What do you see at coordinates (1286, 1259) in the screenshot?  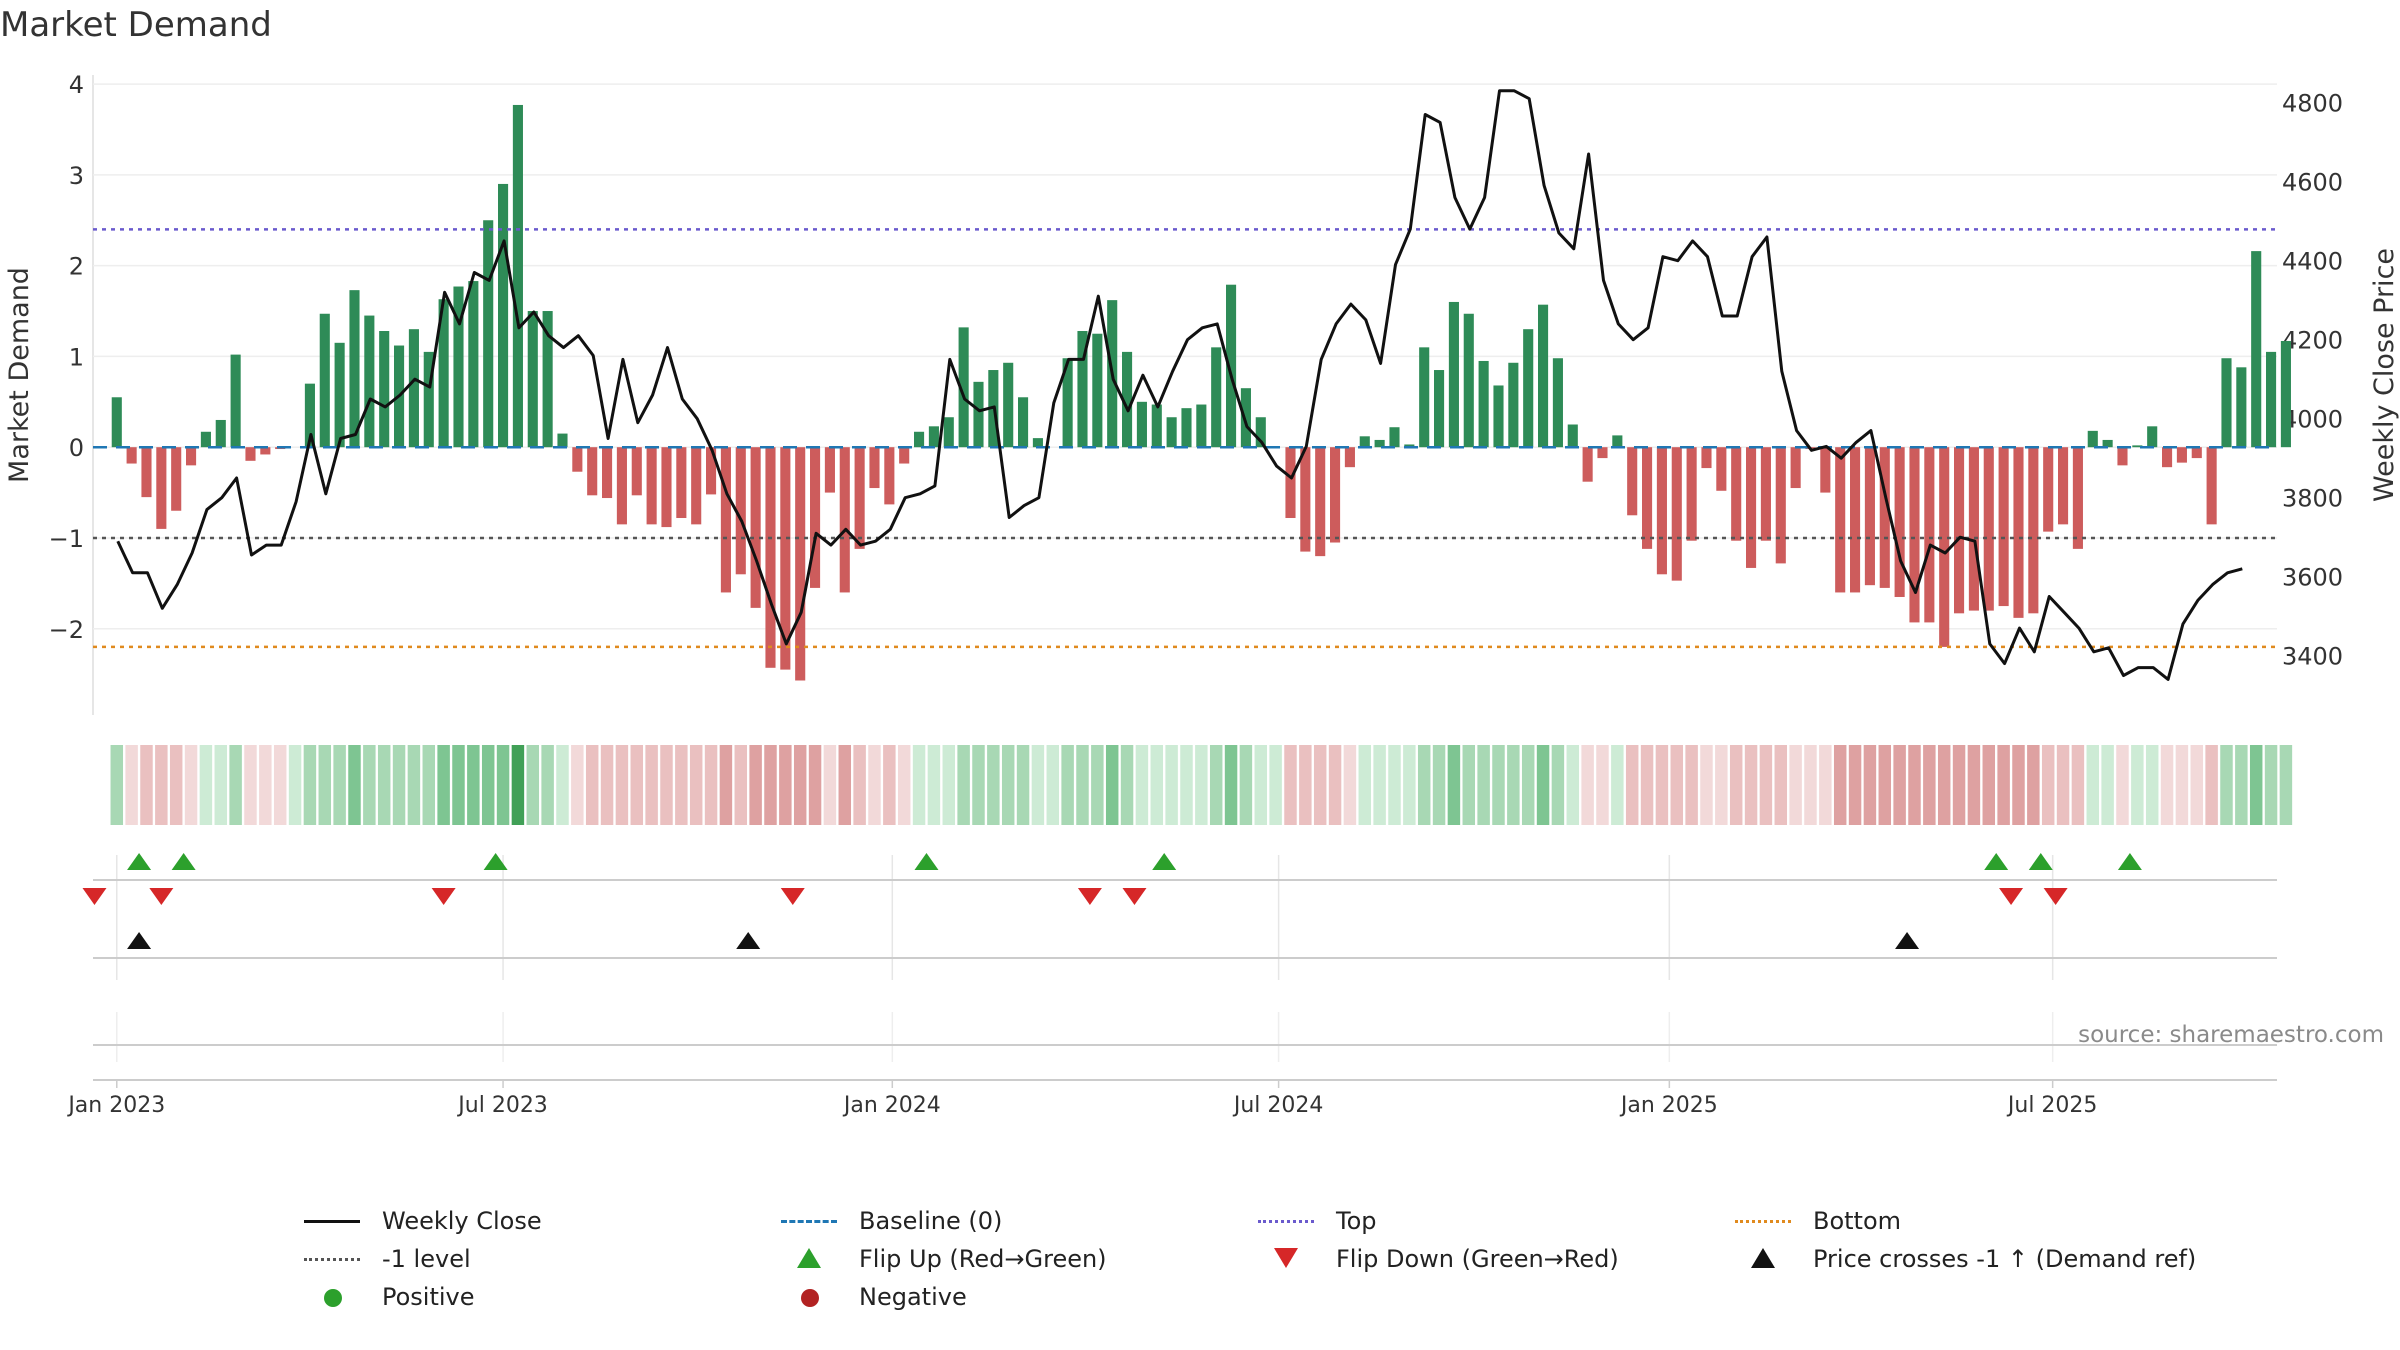 I see `flip-down-triangle-icon` at bounding box center [1286, 1259].